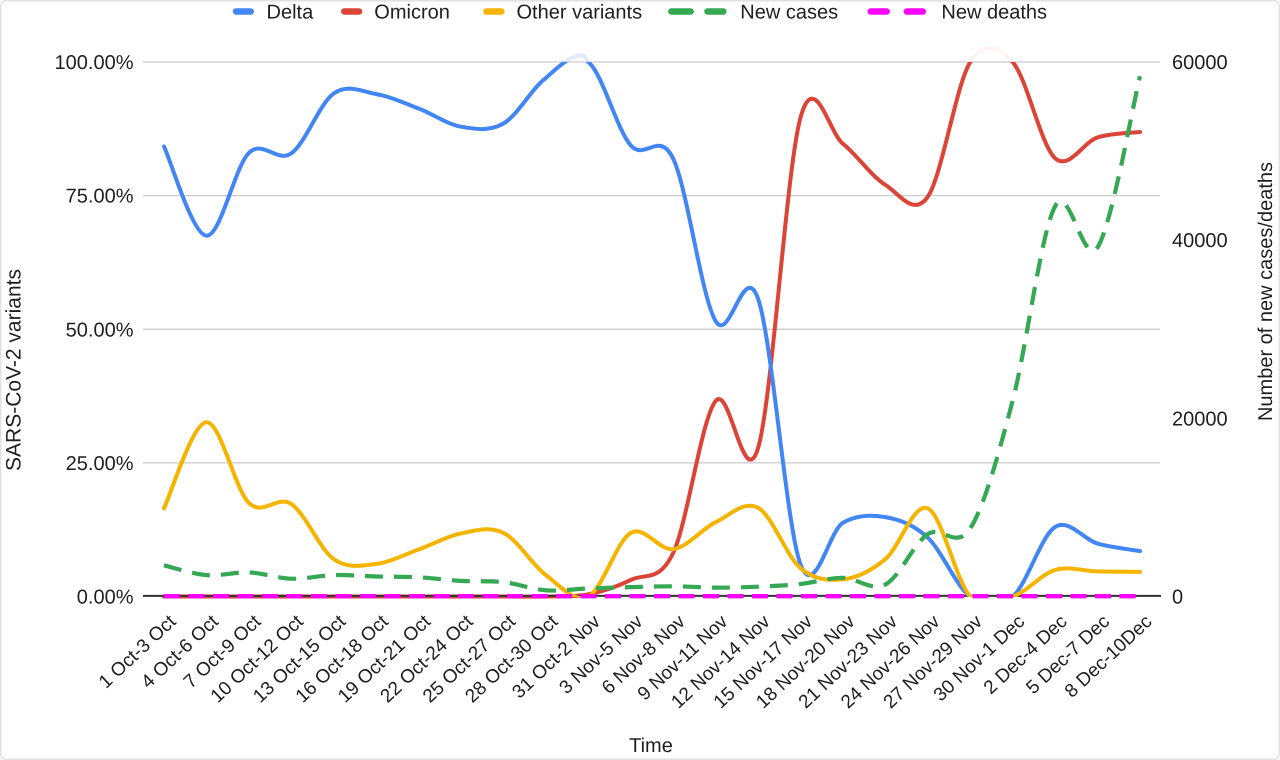  What do you see at coordinates (1177, 598) in the screenshot?
I see `svg-text: 0` at bounding box center [1177, 598].